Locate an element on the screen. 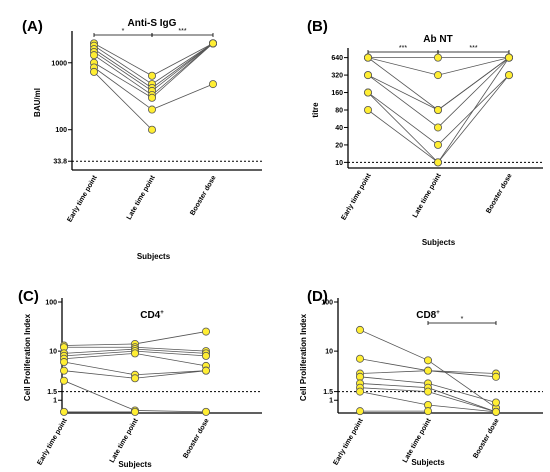 This screenshot has height=472, width=550. y-tick-label: 20 is located at coordinates (339, 145).